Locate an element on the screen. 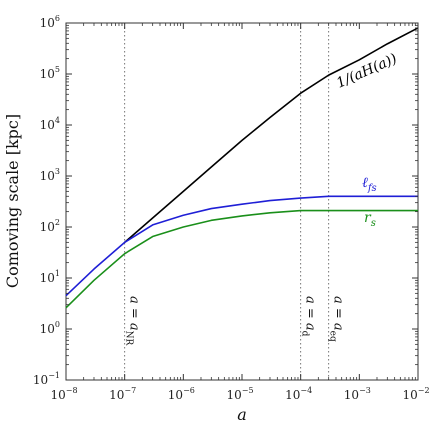  vertical-marker-label: a = ad is located at coordinates (309, 316).